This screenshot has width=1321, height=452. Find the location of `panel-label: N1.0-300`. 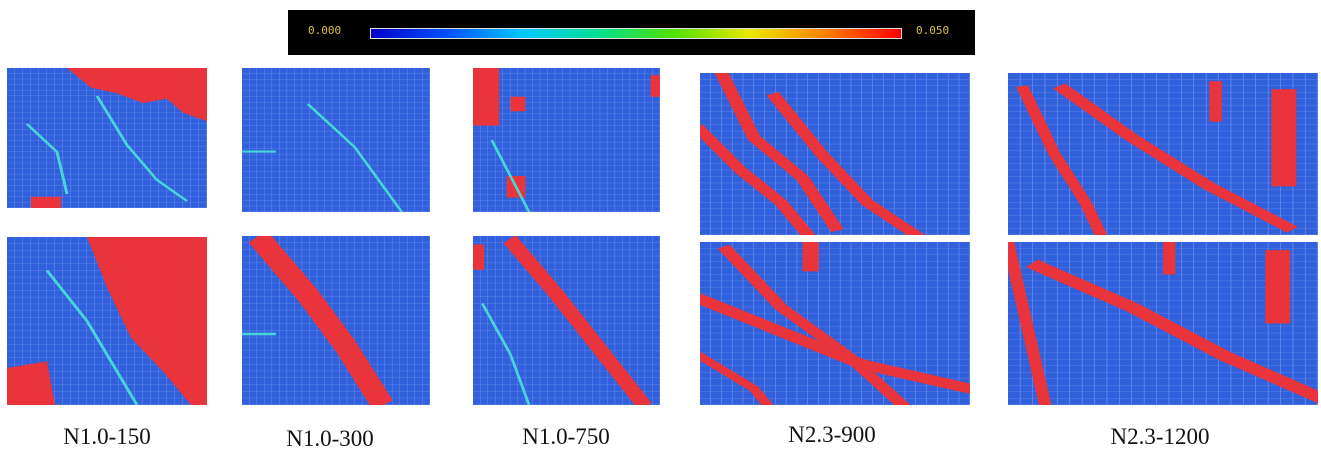

panel-label: N1.0-300 is located at coordinates (330, 438).